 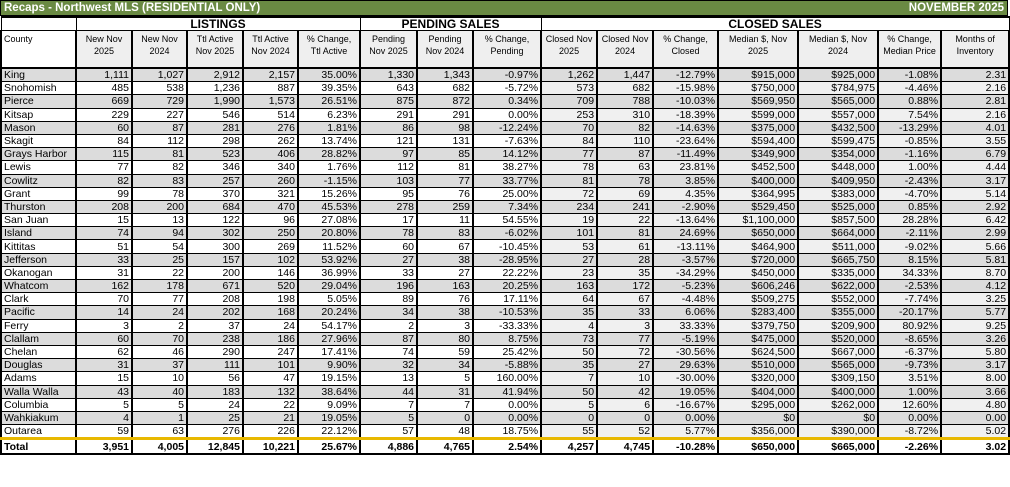 What do you see at coordinates (38, 114) in the screenshot?
I see `county-name-cell: Kitsap` at bounding box center [38, 114].